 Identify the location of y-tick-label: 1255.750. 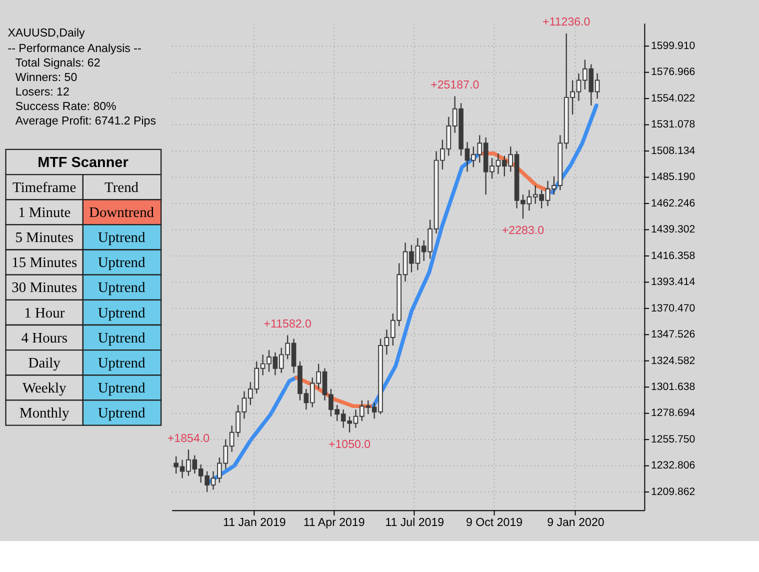
(673, 439).